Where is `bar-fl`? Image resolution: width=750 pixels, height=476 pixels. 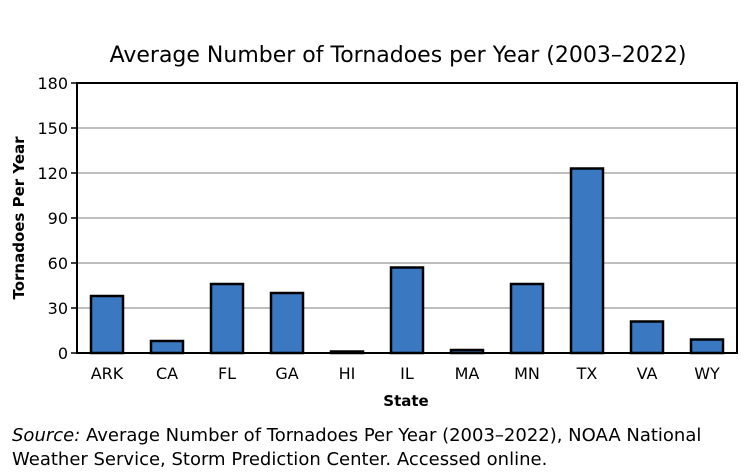
bar-fl is located at coordinates (227, 318).